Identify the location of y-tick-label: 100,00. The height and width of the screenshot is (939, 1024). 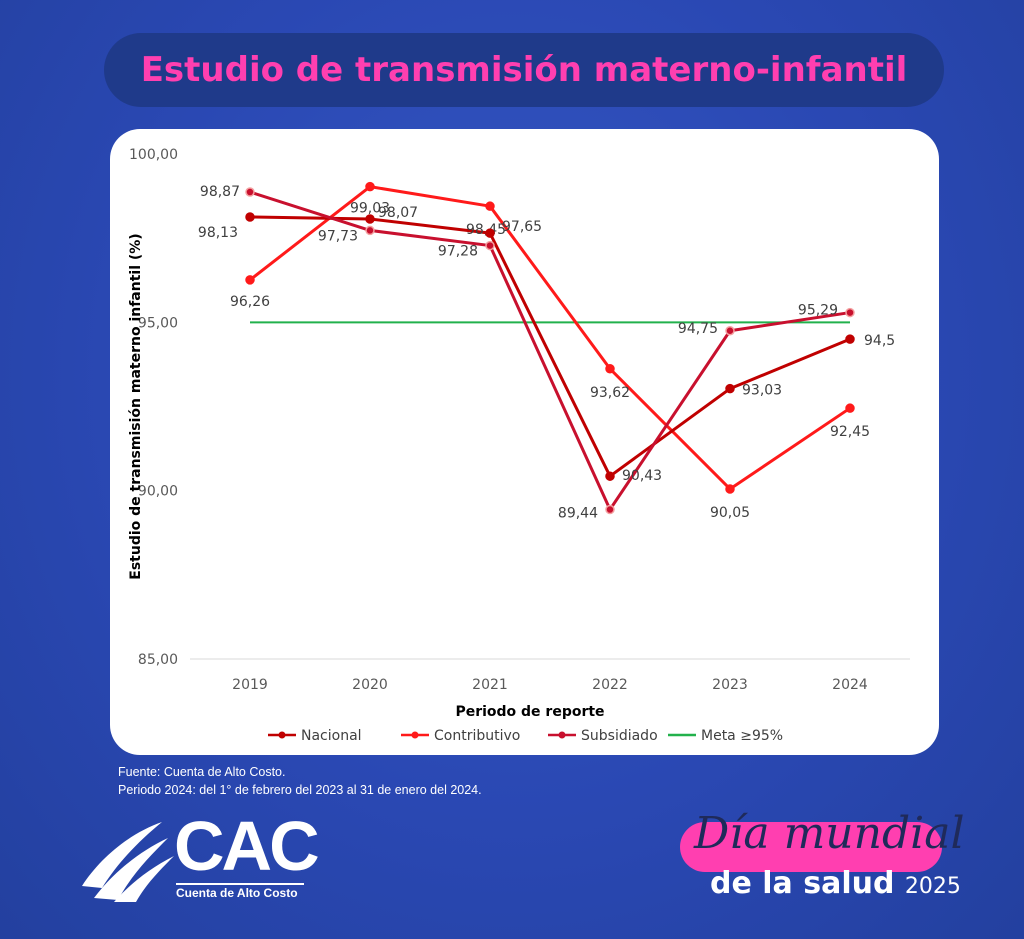
(153, 155).